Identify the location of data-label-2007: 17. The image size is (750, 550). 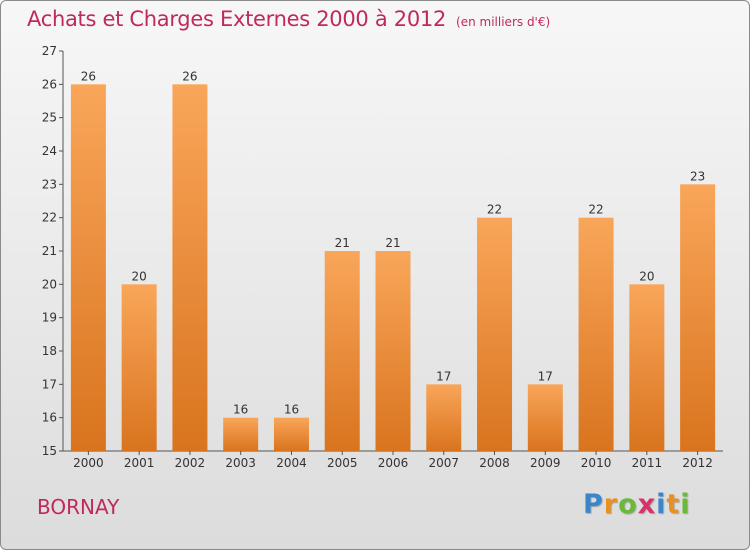
(443, 376).